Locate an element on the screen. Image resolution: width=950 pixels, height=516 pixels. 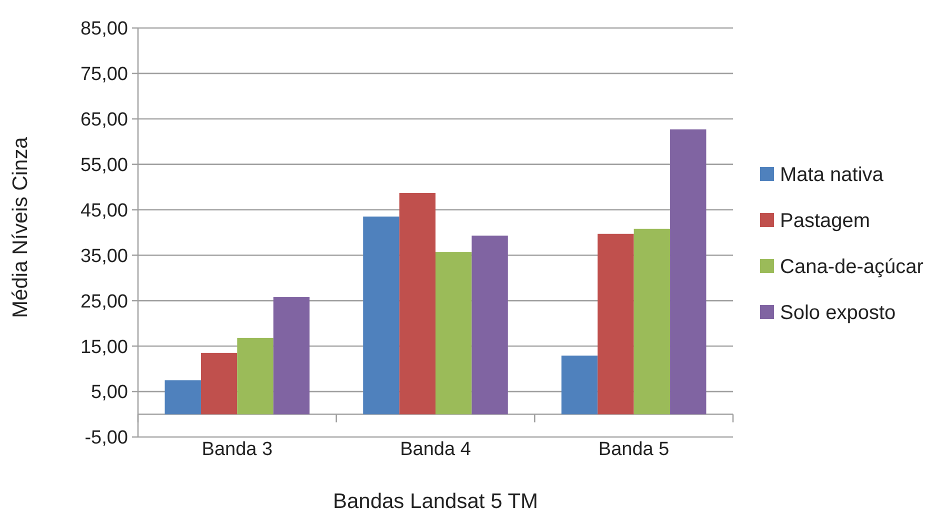
legend-label: Mata nativa is located at coordinates (832, 175).